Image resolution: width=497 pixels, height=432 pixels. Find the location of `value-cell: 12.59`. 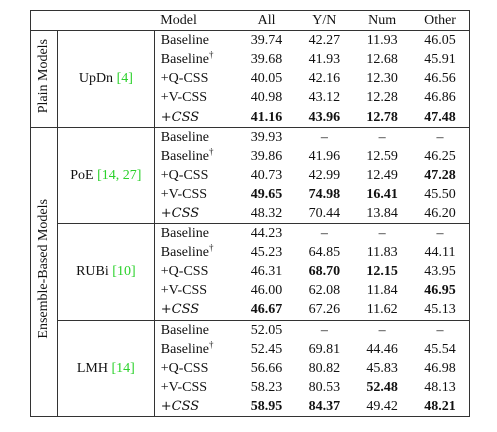

value-cell: 12.59 is located at coordinates (382, 156).